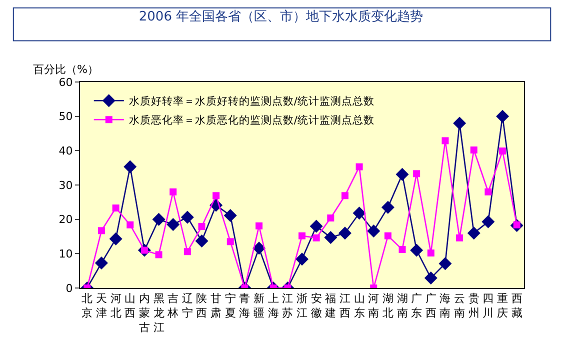  I want to click on x-tick-label: 辽宁, so click(187, 306).